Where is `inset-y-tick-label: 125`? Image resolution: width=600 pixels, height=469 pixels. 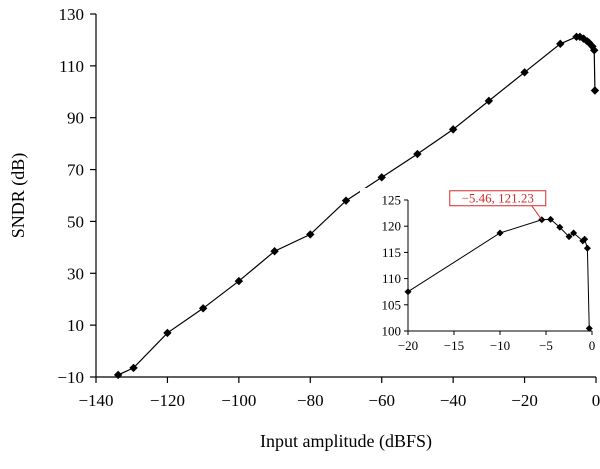 inset-y-tick-label: 125 is located at coordinates (392, 200).